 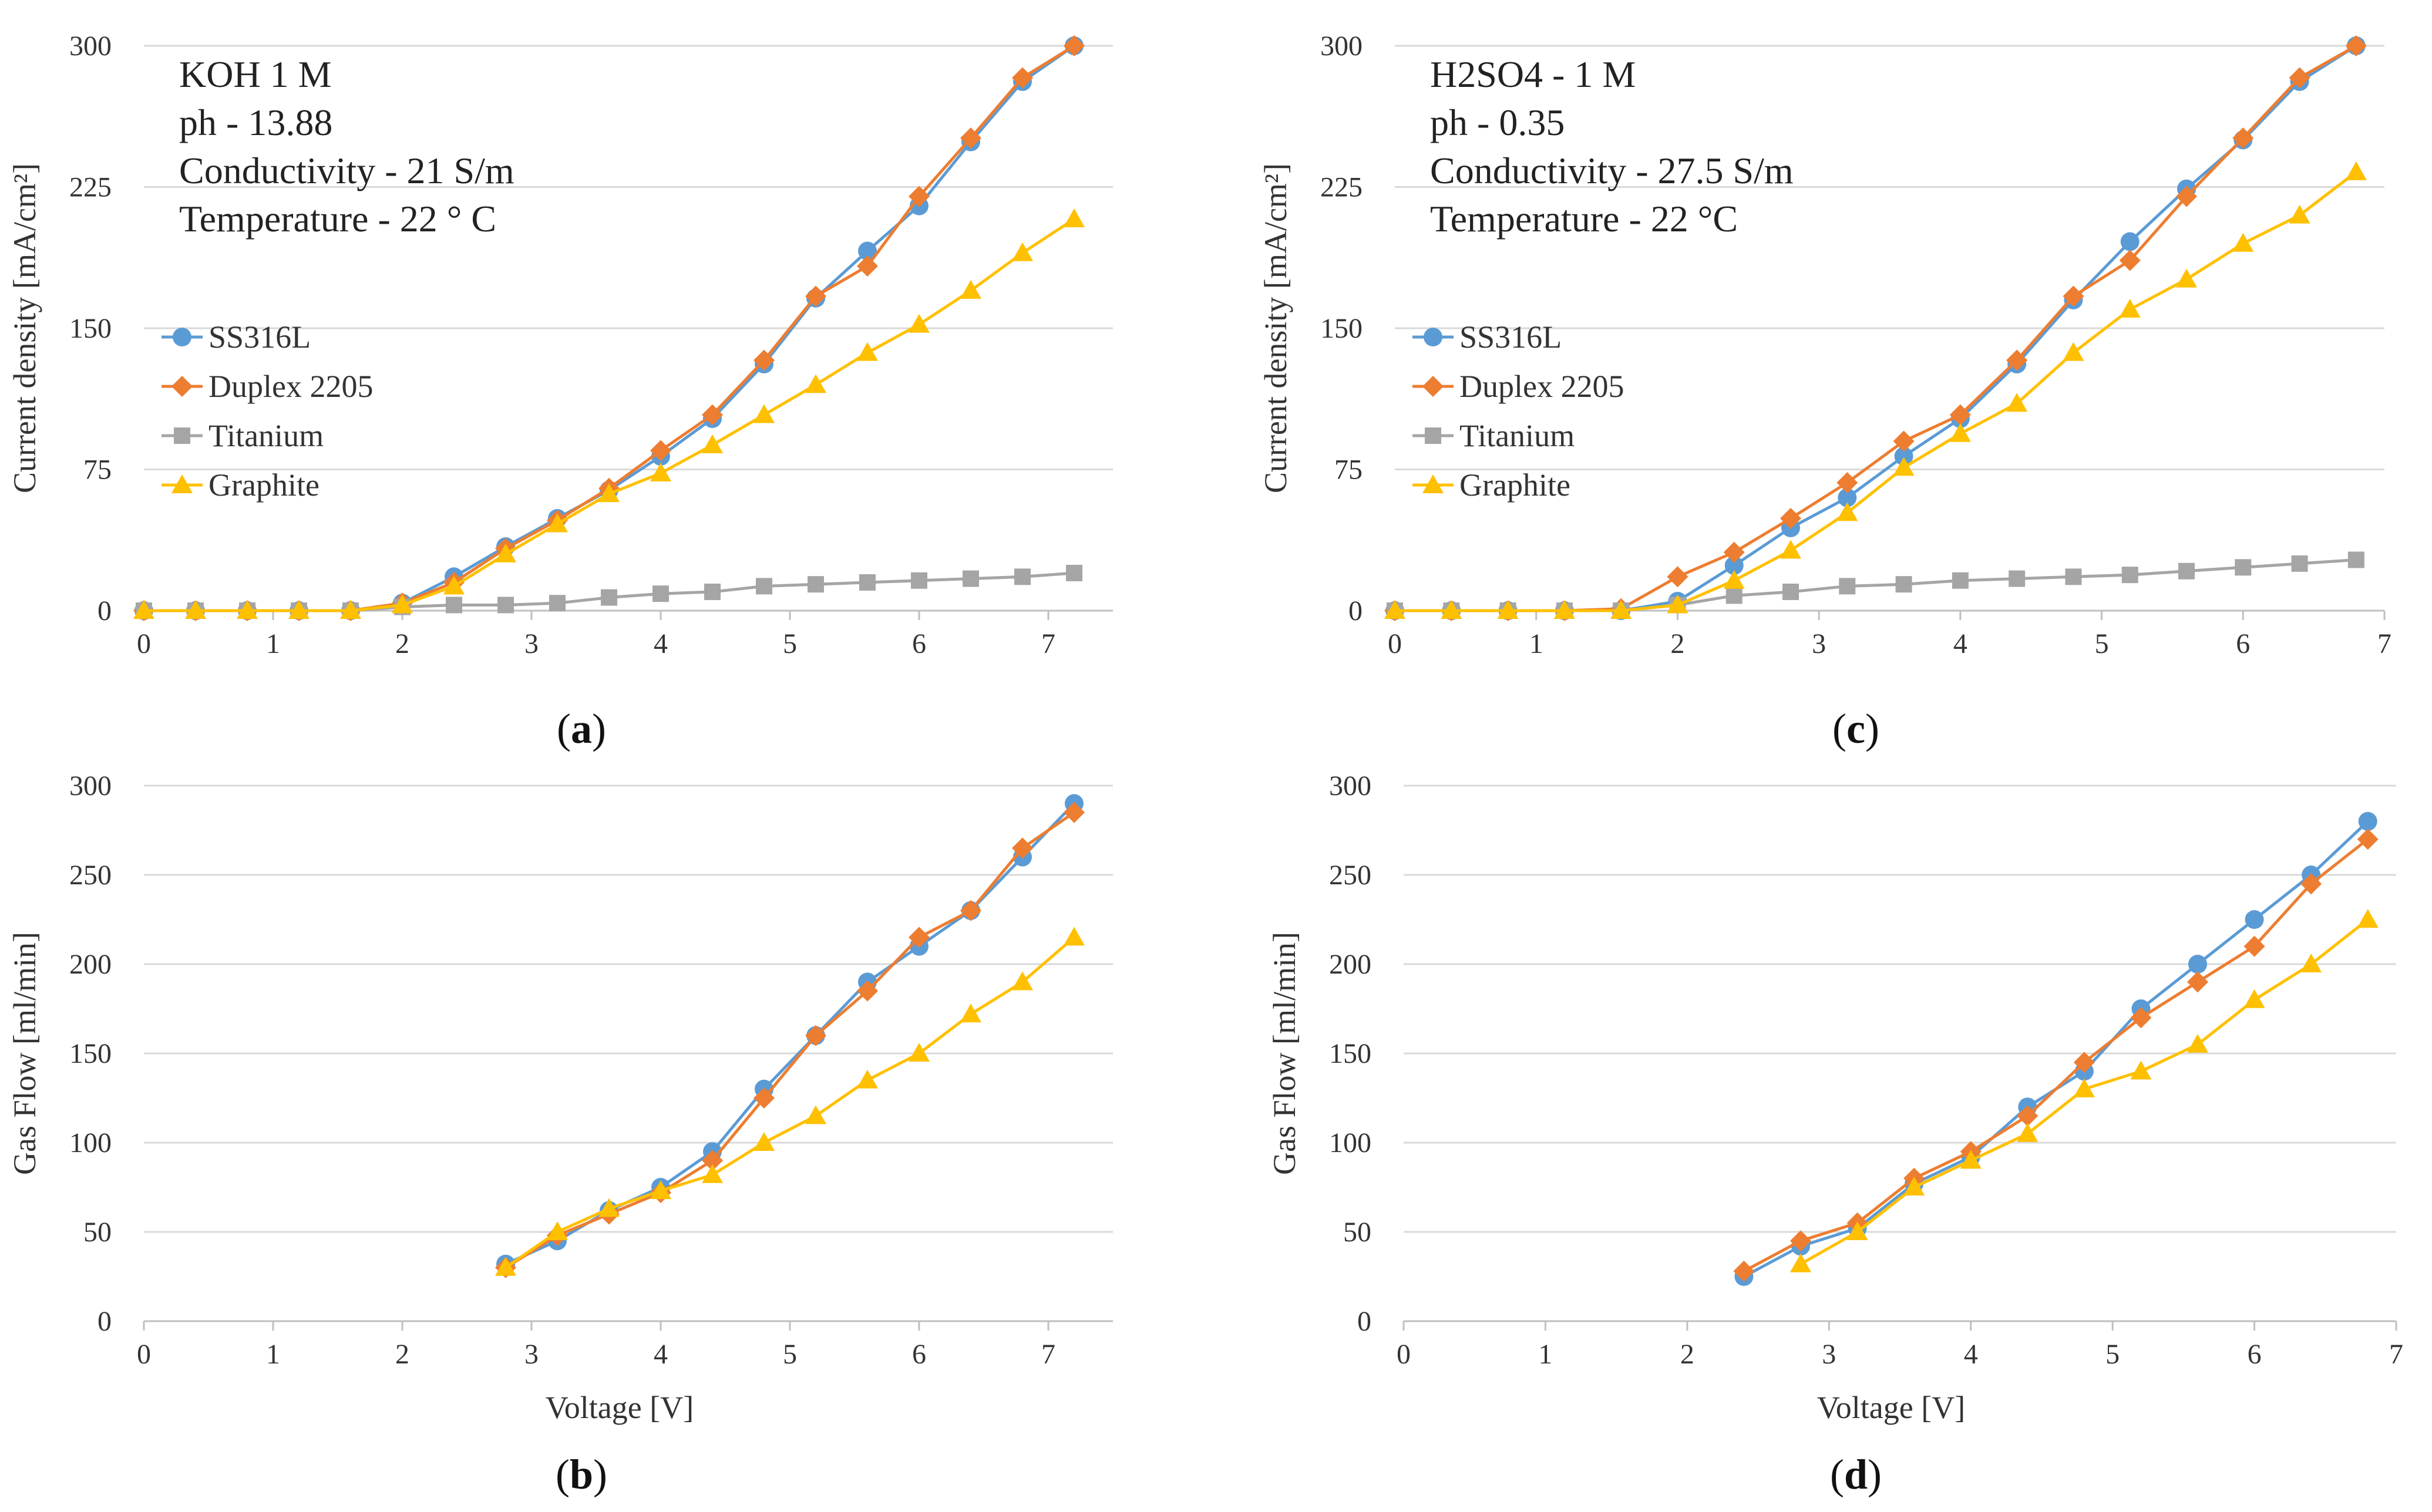 What do you see at coordinates (661, 643) in the screenshot?
I see `x-tick-label: 4` at bounding box center [661, 643].